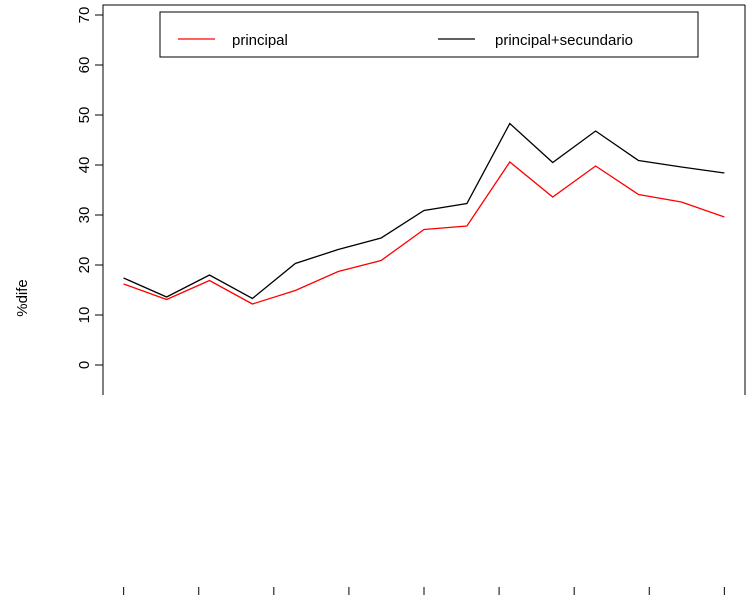  Describe the element at coordinates (84, 165) in the screenshot. I see `y-tick-label: 40` at that location.